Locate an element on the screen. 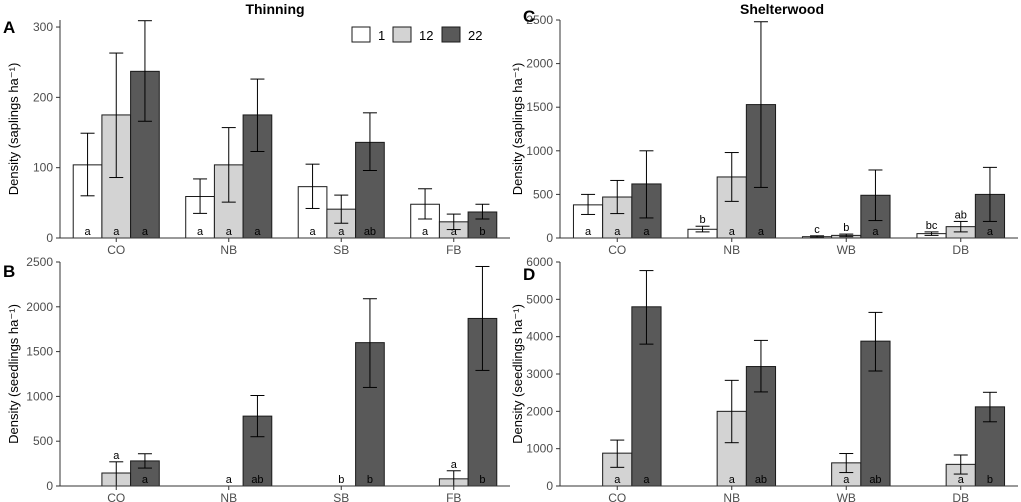 The image size is (1021, 502). sig-letter-c: bc is located at coordinates (932, 226).